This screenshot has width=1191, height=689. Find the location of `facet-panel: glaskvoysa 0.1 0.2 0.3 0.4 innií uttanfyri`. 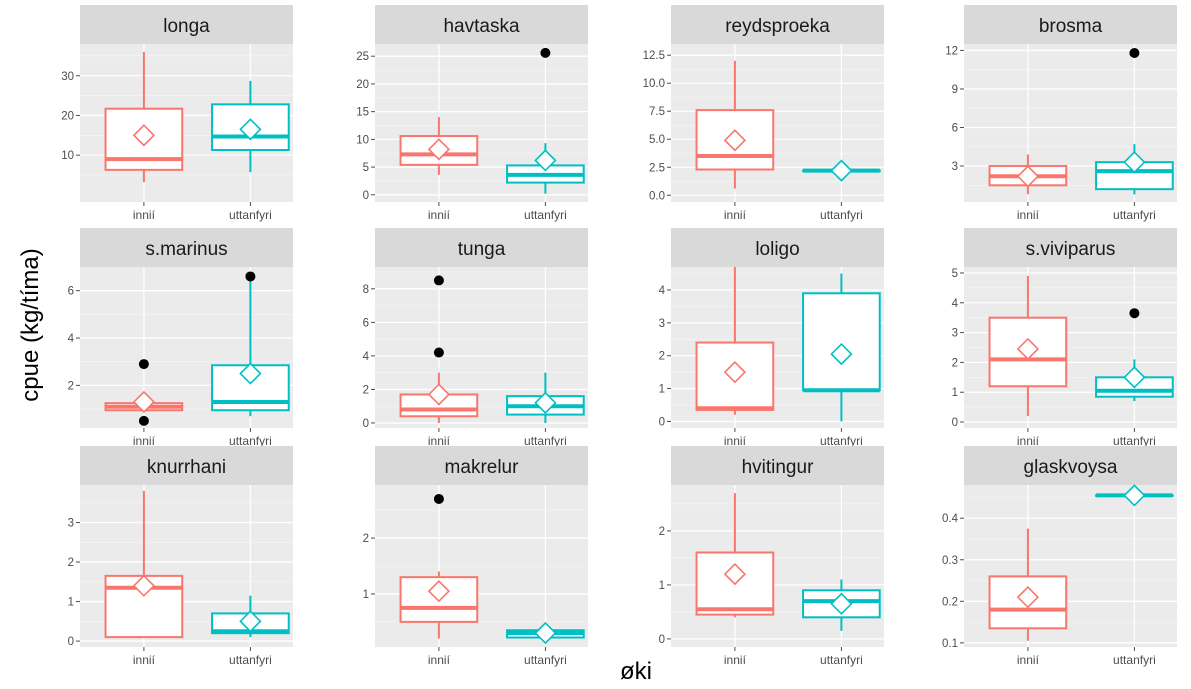

facet-panel: glaskvoysa 0.1 0.2 0.3 0.4 innií uttanfyri is located at coordinates (1059, 556).